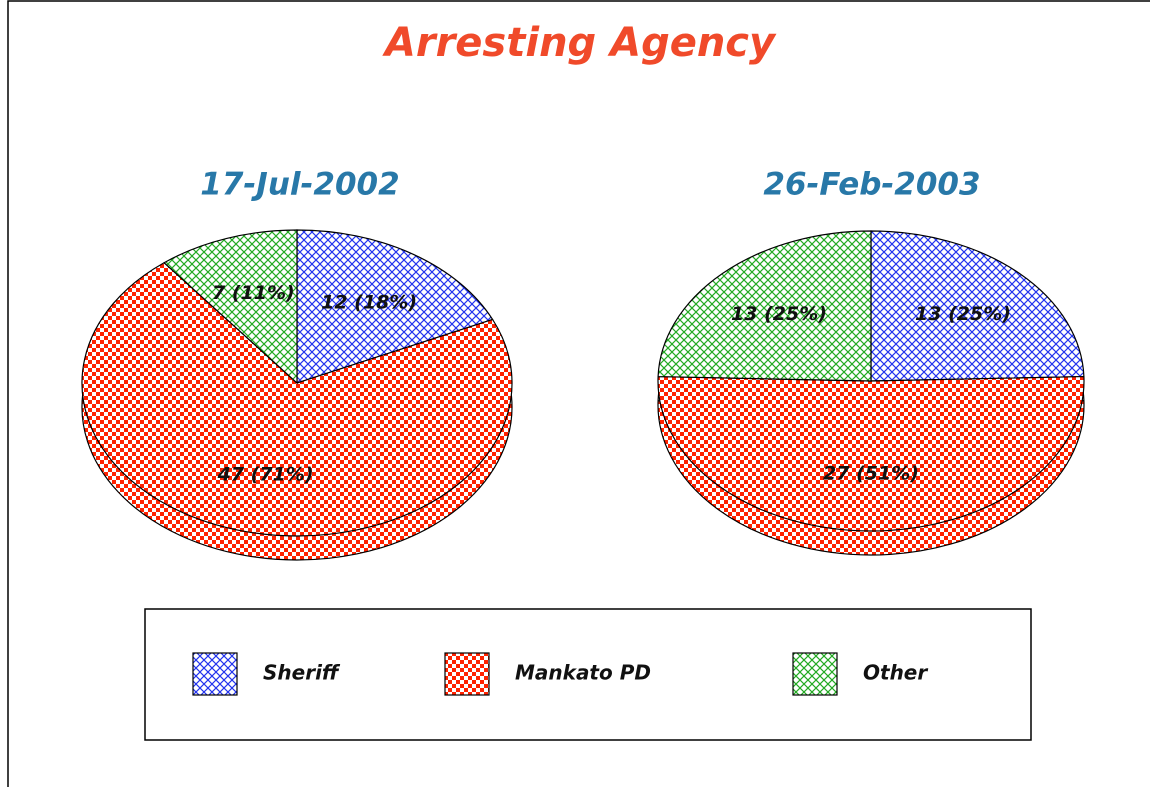 The width and height of the screenshot is (1150, 787). Describe the element at coordinates (583, 673) in the screenshot. I see `legend-label: Mankato PD` at that location.